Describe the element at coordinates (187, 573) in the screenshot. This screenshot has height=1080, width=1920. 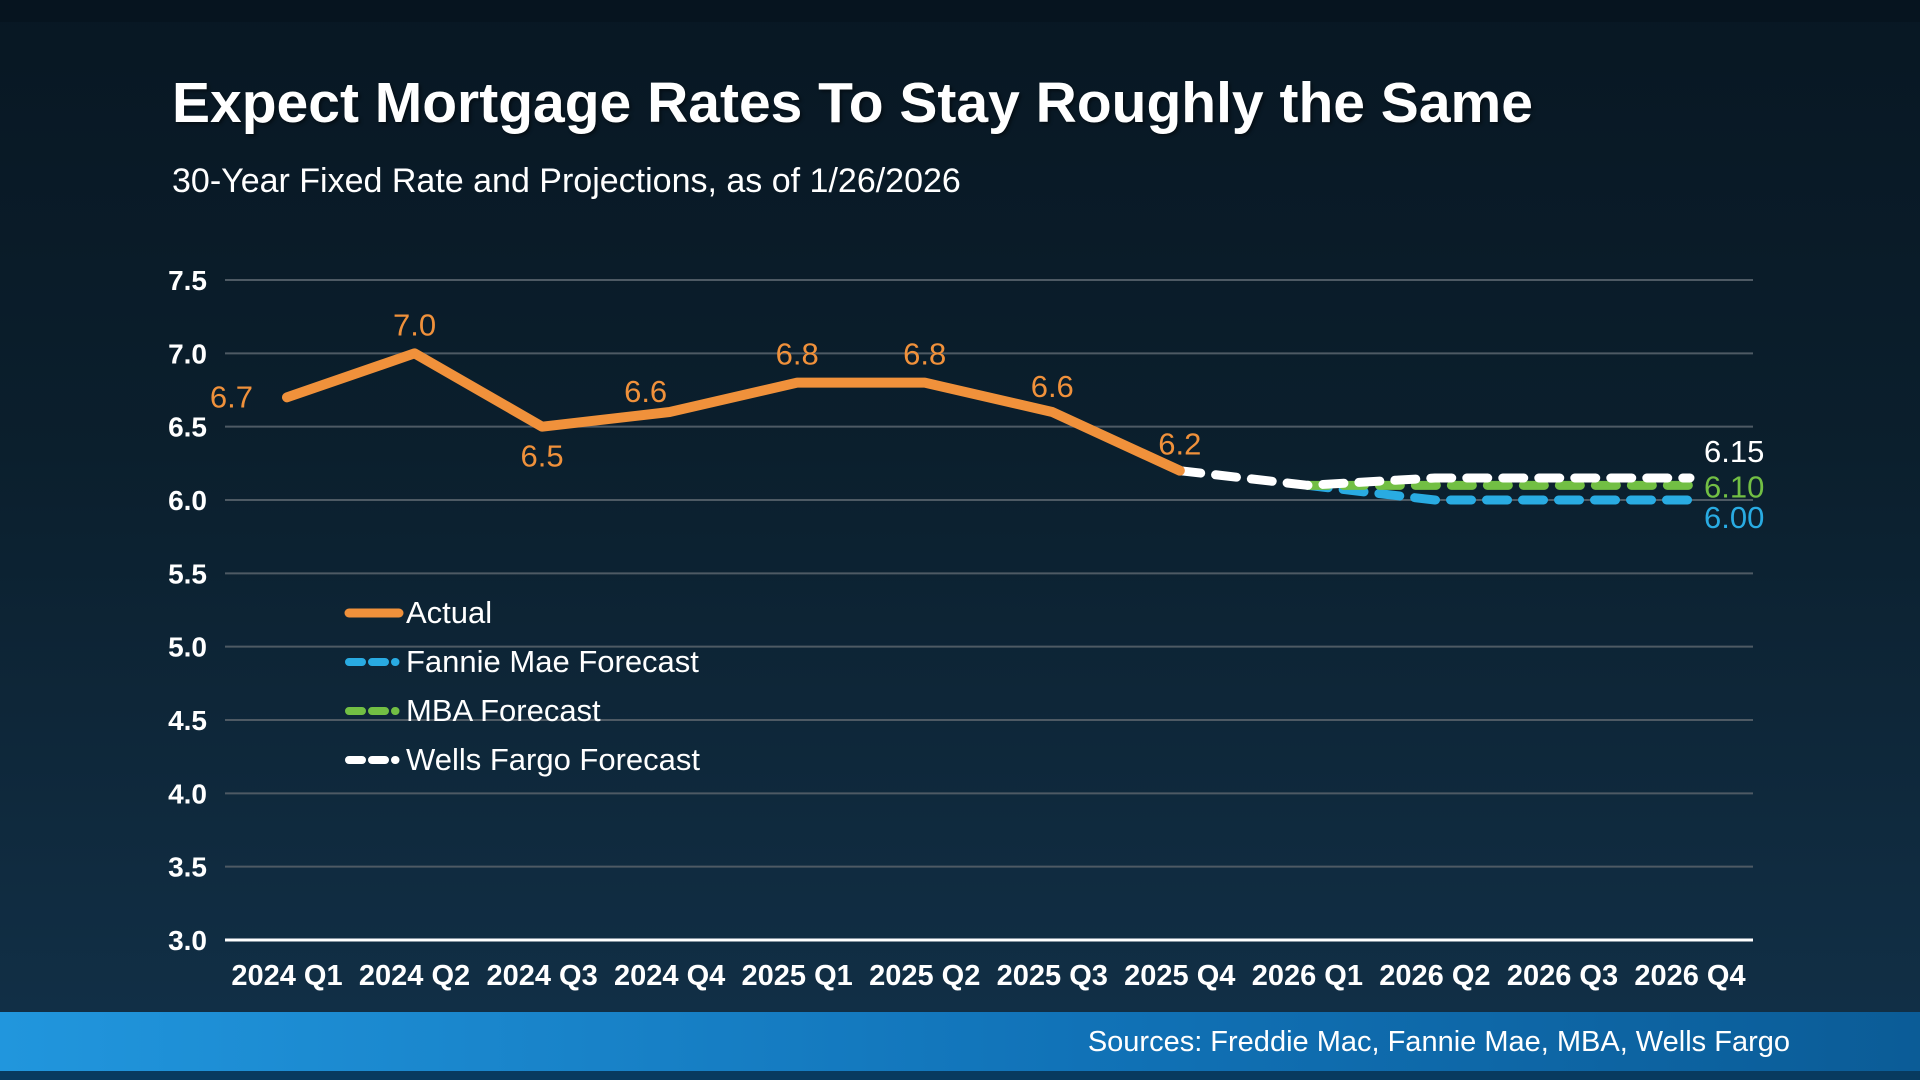
I see `y-axis-tick-label: 5.5` at that location.